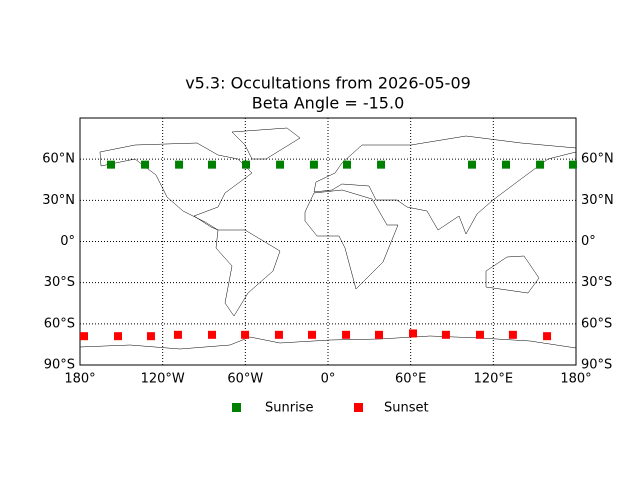 The width and height of the screenshot is (640, 480). I want to click on y-tick-label: 90°S, so click(59, 365).